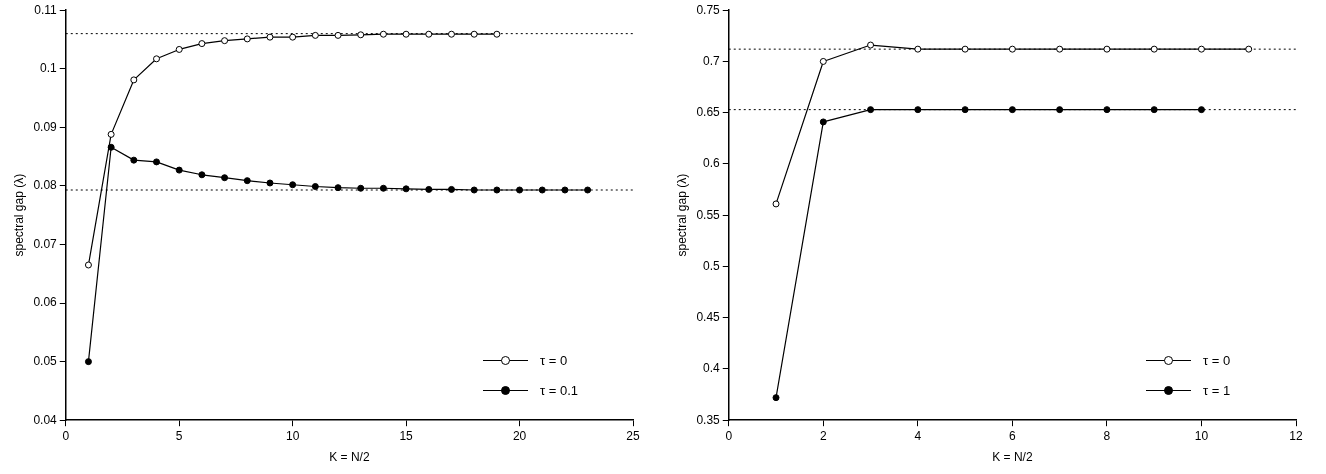  What do you see at coordinates (45, 302) in the screenshot?
I see `y-tick-label: 0.06` at bounding box center [45, 302].